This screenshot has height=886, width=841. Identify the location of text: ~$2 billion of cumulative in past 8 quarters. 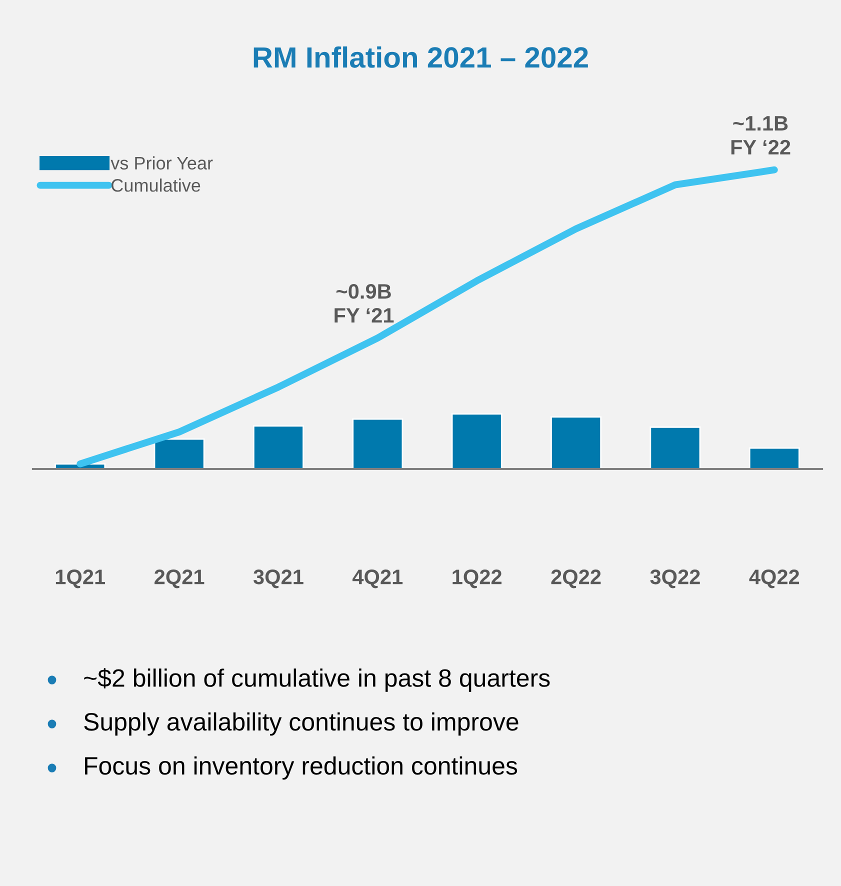
(317, 680).